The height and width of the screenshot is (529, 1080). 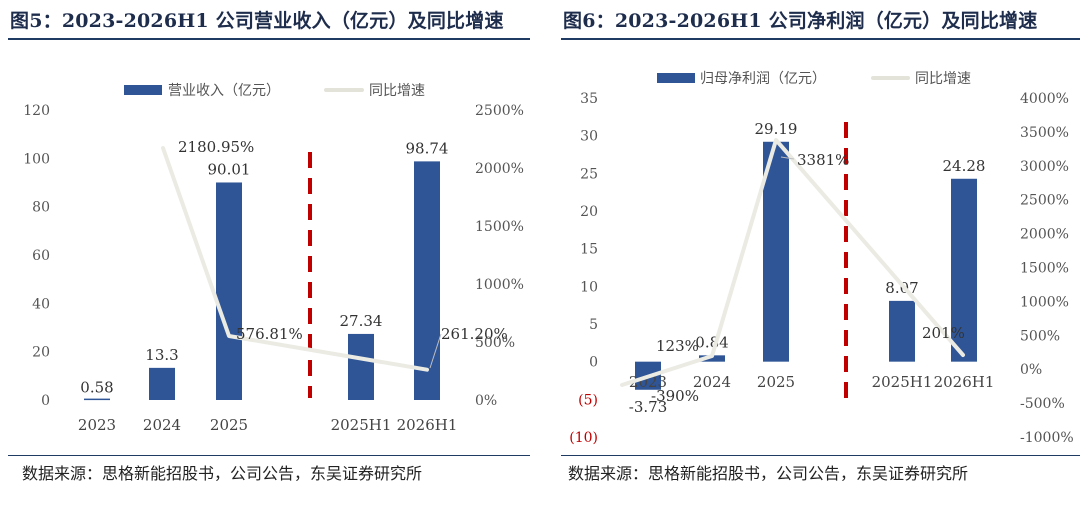 What do you see at coordinates (593, 325) in the screenshot?
I see `left-axis-tick-label: 5` at bounding box center [593, 325].